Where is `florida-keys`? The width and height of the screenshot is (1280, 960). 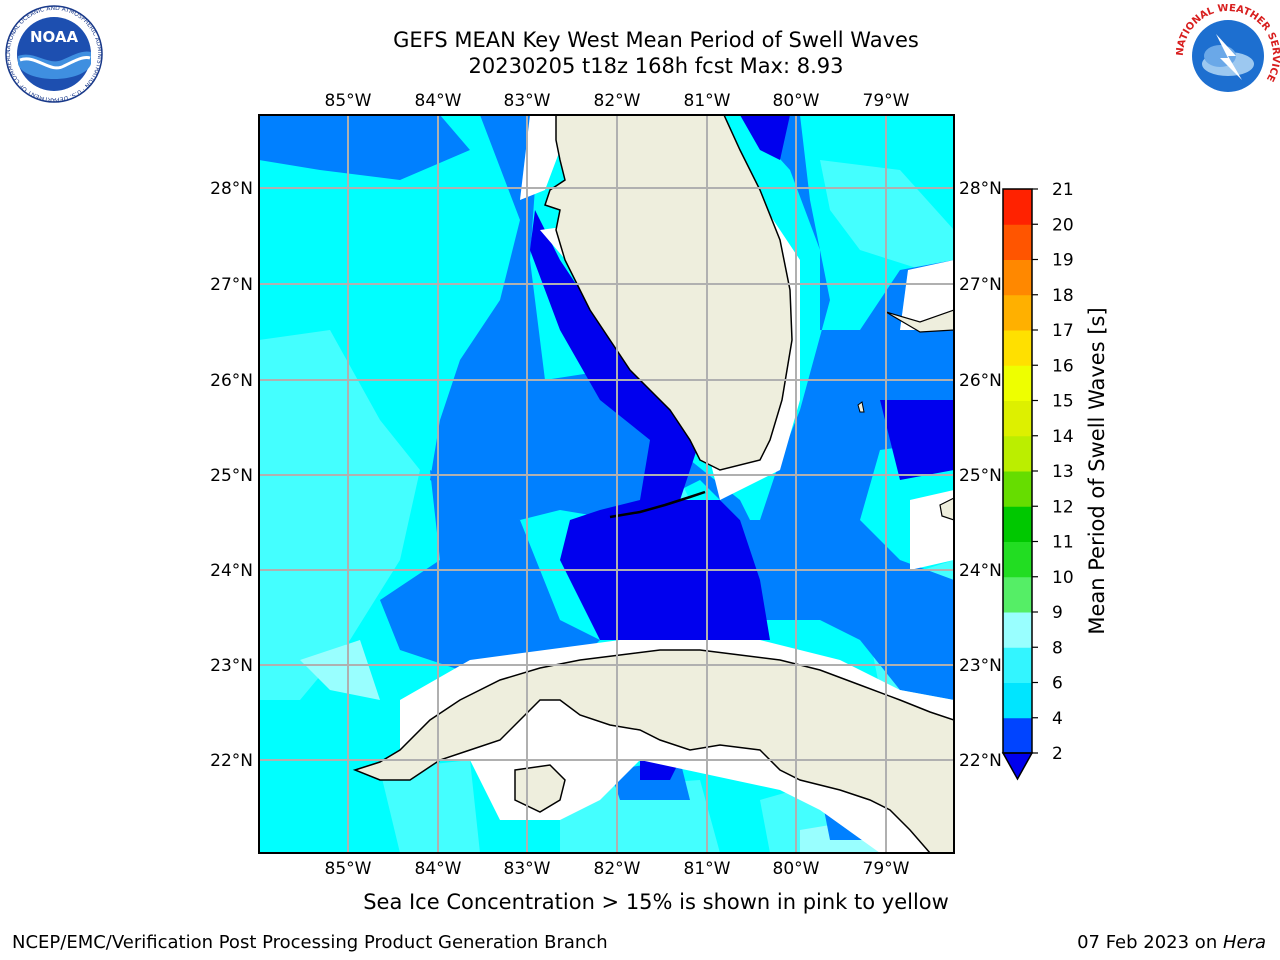
florida-keys is located at coordinates (657, 504).